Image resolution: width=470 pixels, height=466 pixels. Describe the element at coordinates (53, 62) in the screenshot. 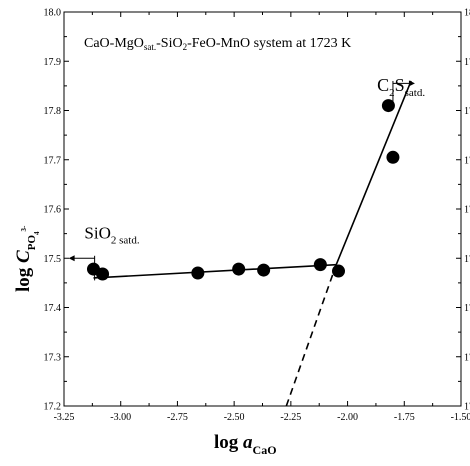

I see `y-tick-label: 17.9` at that location.